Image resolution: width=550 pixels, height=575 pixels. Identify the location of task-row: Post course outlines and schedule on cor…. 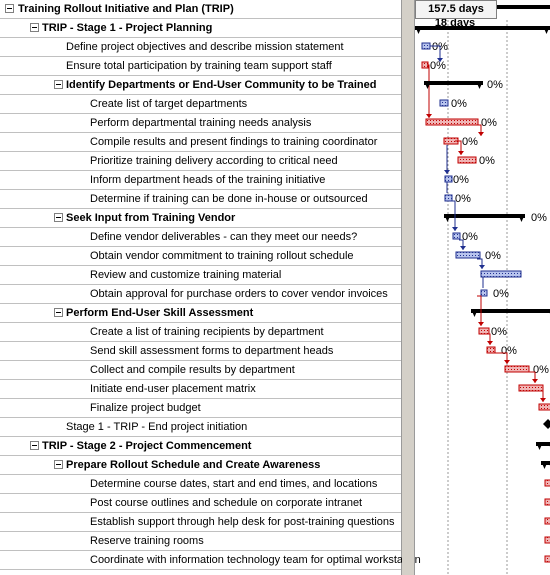
(200, 503).